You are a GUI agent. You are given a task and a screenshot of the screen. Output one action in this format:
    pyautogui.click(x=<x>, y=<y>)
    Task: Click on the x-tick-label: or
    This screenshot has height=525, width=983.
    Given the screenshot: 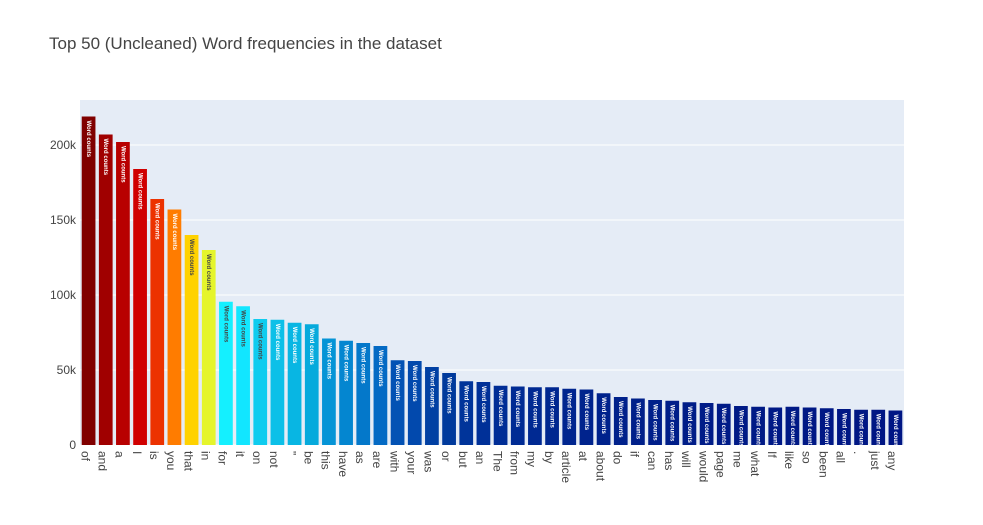 What is the action you would take?
    pyautogui.click(x=446, y=456)
    